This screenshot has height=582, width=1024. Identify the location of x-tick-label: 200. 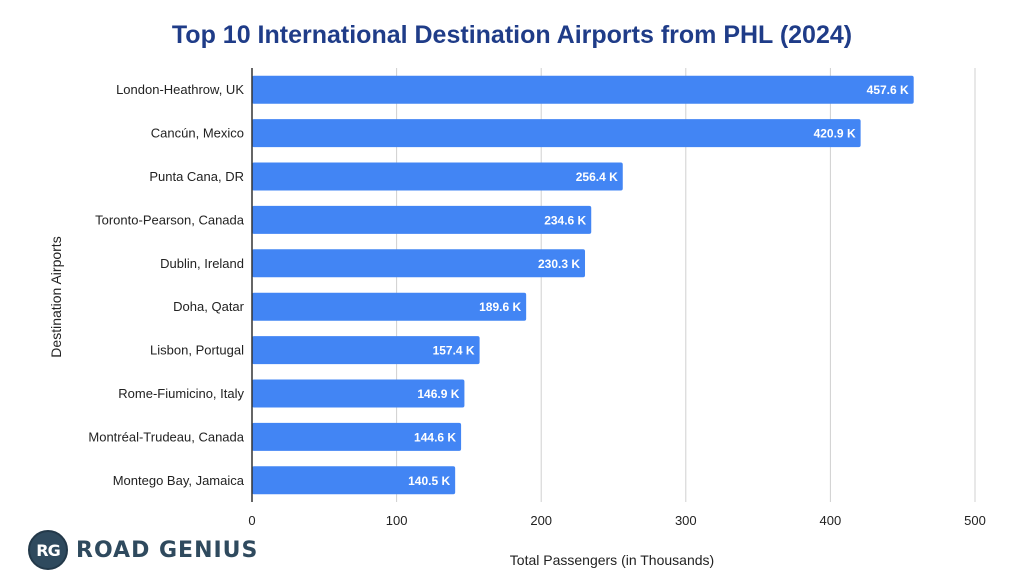
(541, 520).